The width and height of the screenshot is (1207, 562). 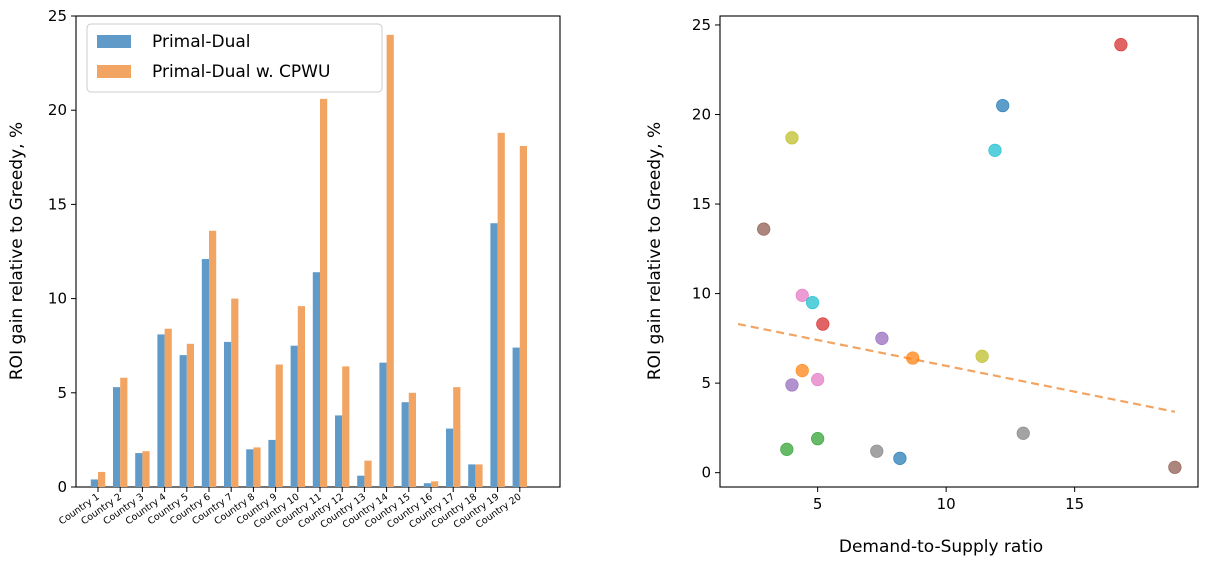 I want to click on legend-box, so click(x=234, y=58).